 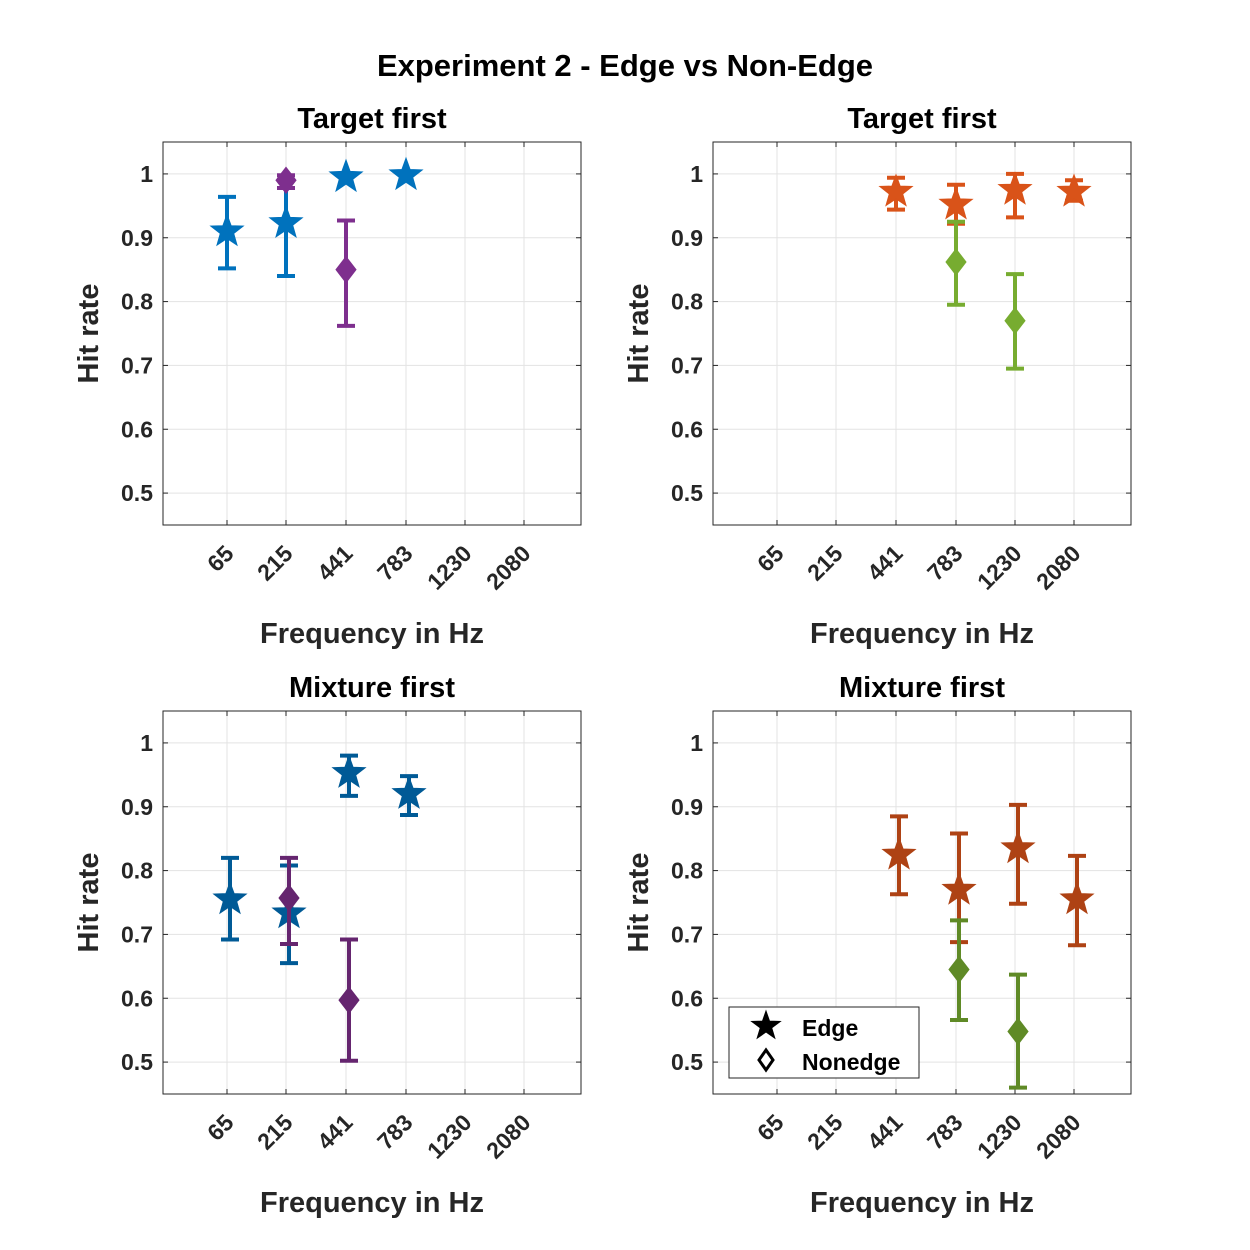 What do you see at coordinates (851, 1062) in the screenshot?
I see `legend-label-nonedge: Nonedge` at bounding box center [851, 1062].